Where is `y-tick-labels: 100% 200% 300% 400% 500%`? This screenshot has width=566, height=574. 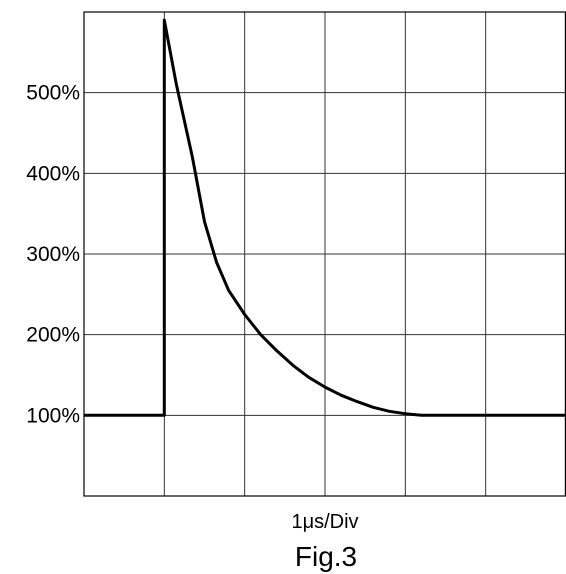
y-tick-labels: 100% 200% 300% 400% 500% is located at coordinates (53, 255).